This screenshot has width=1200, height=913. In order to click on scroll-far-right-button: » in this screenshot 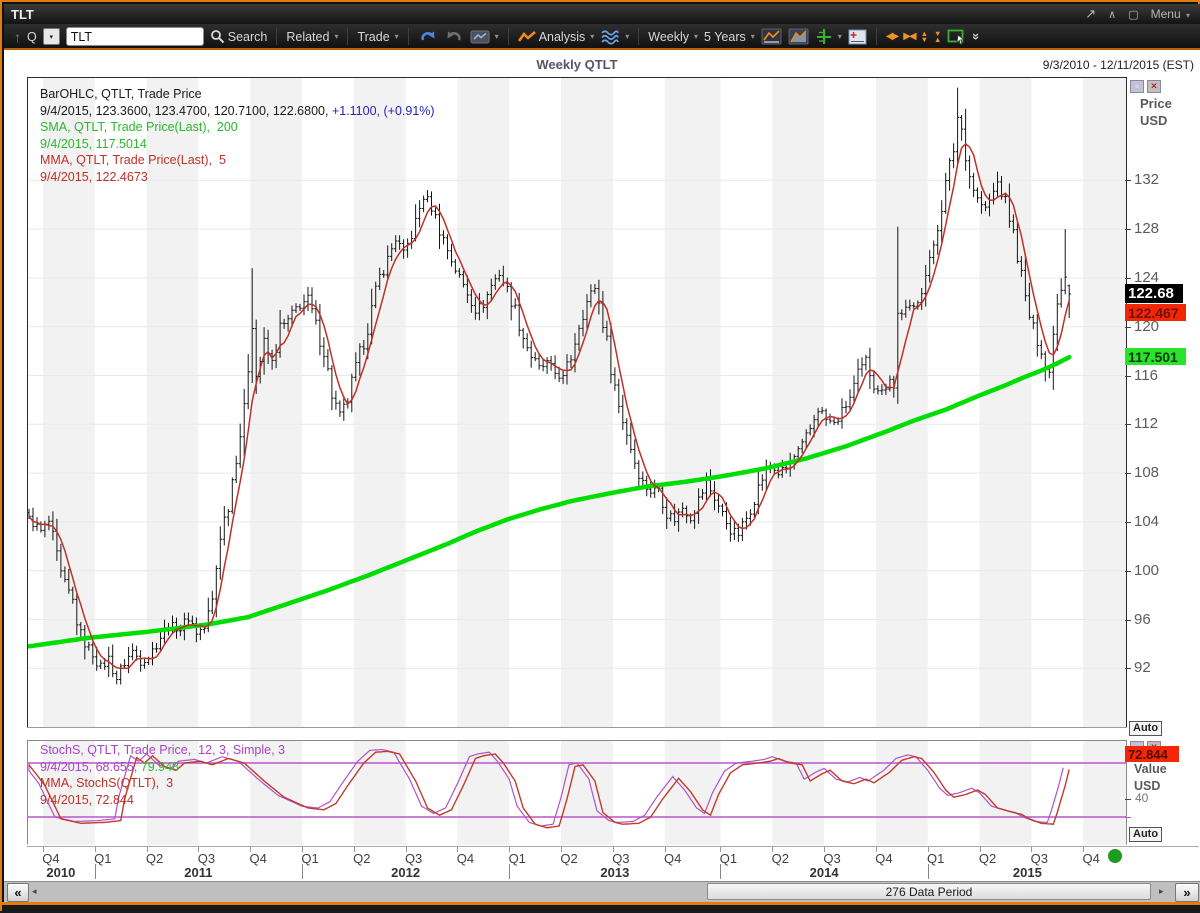, I will do `click(1187, 892)`.